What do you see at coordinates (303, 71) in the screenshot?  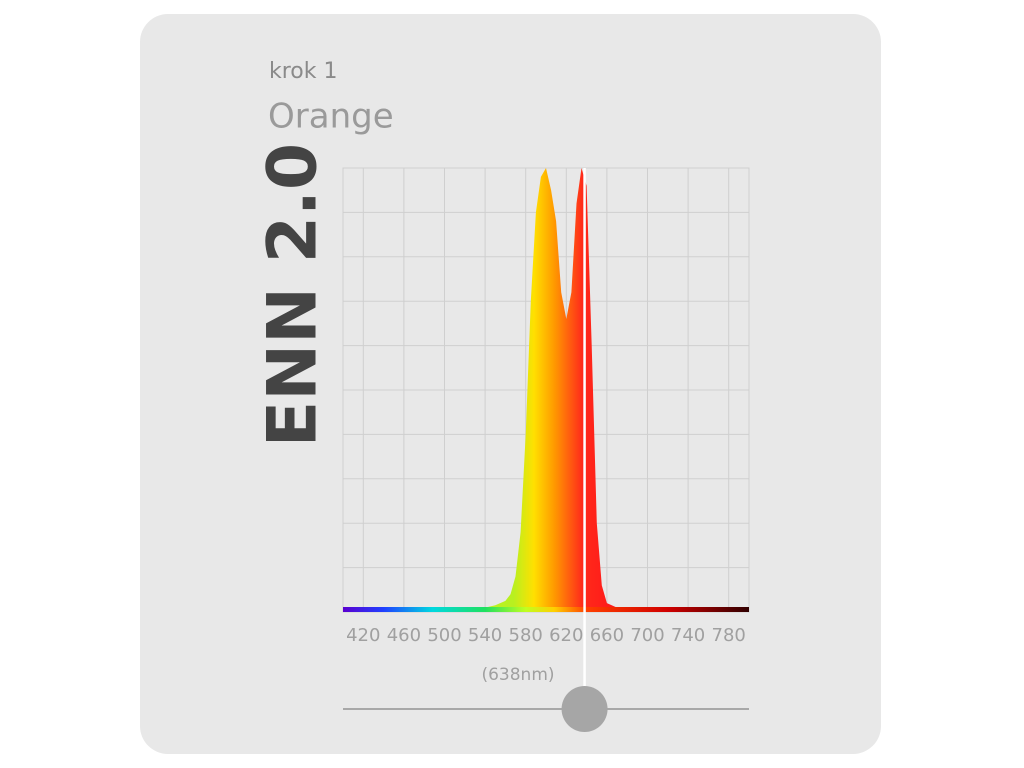 I see `step-label: krok 1` at bounding box center [303, 71].